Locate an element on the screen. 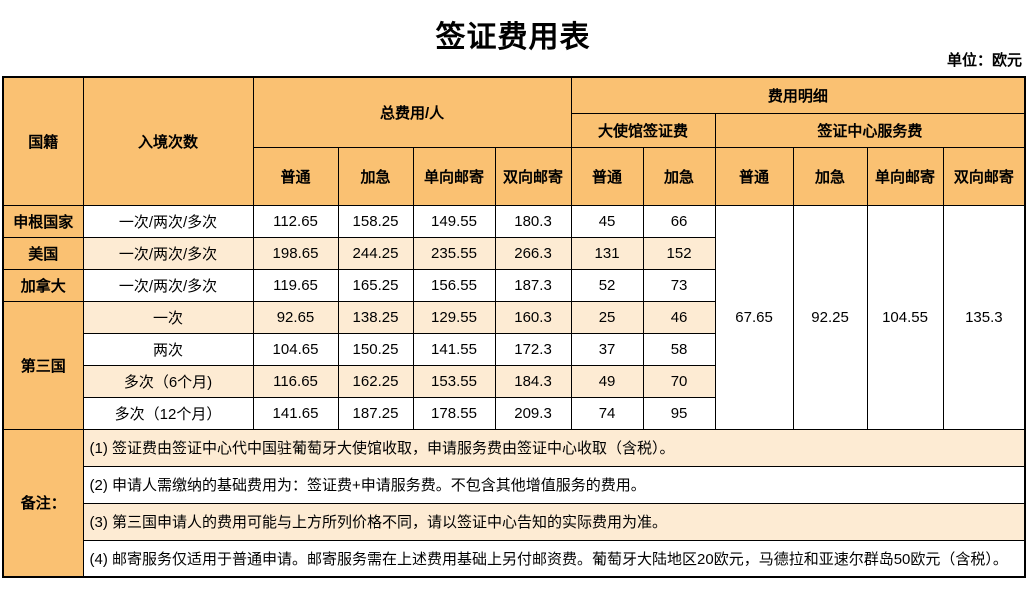 The width and height of the screenshot is (1026, 593). fee-cell: 184.3 is located at coordinates (533, 381).